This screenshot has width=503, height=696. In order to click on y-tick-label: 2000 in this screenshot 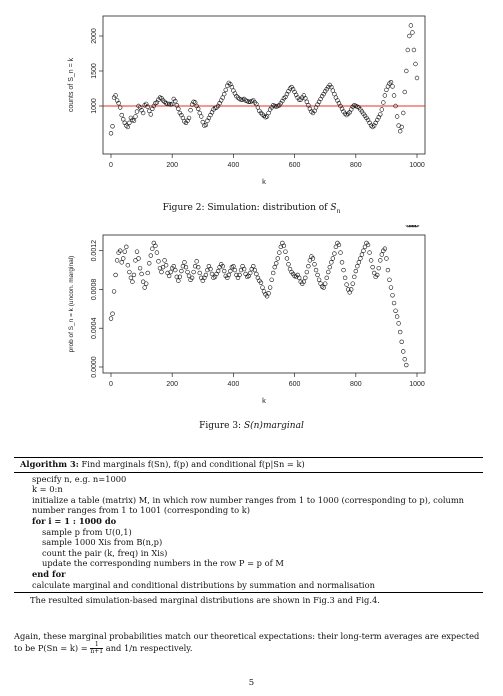, I will do `click(94, 36)`.